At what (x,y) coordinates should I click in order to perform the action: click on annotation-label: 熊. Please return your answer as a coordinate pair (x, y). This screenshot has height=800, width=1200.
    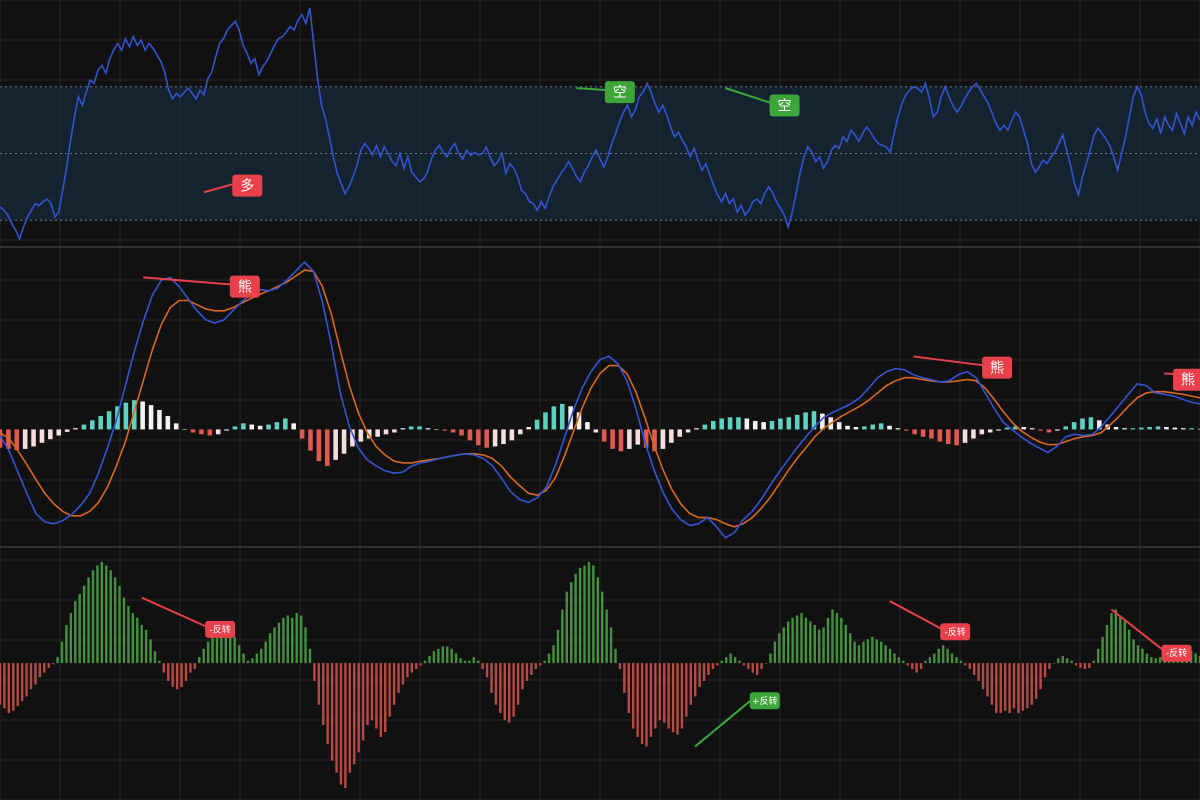
    Looking at the image, I should click on (997, 369).